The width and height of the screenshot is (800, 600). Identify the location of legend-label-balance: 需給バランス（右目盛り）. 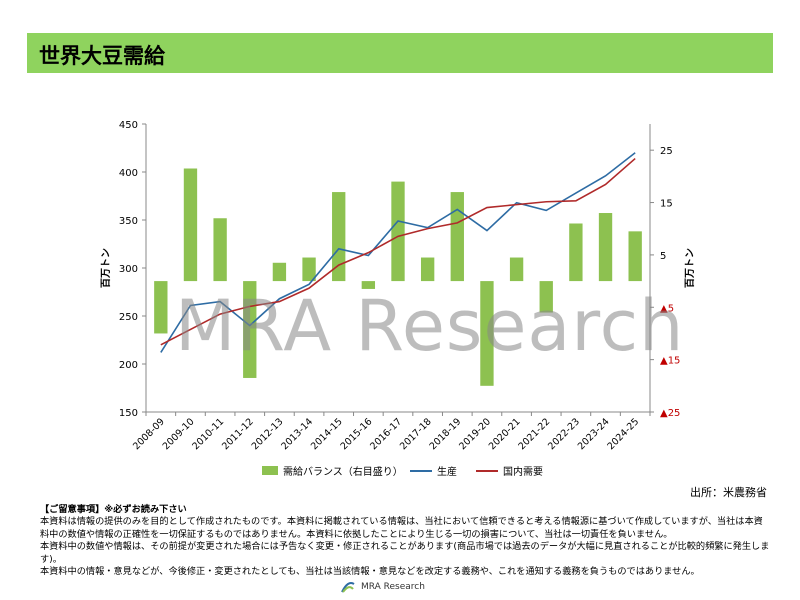
(343, 471).